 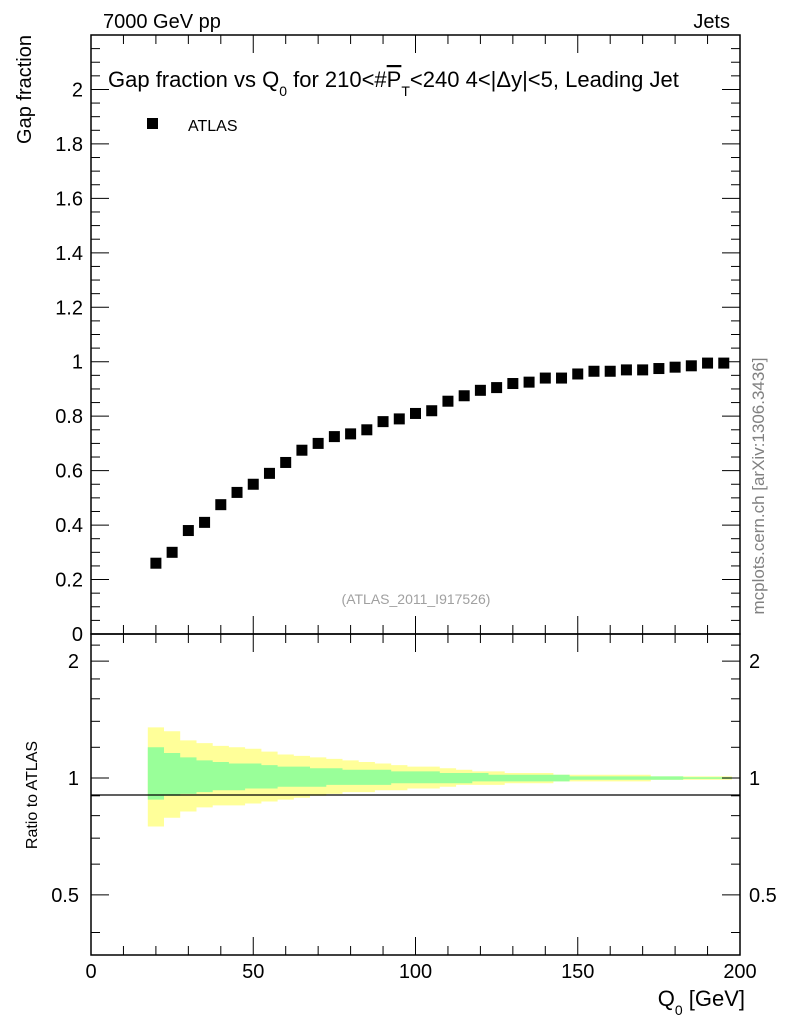 What do you see at coordinates (754, 662) in the screenshot?
I see `ratio-y-tick-label-right: 2` at bounding box center [754, 662].